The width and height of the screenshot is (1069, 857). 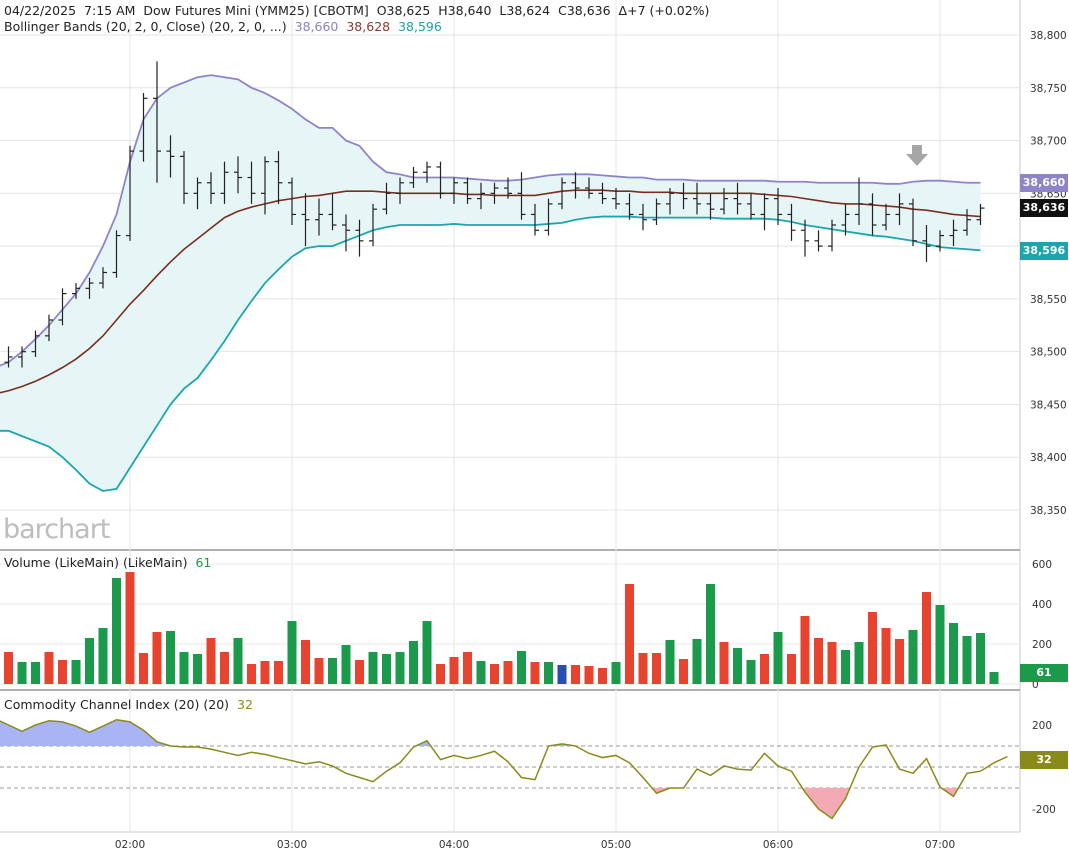 I want to click on price-tick-label: 38,700, so click(x=1048, y=142).